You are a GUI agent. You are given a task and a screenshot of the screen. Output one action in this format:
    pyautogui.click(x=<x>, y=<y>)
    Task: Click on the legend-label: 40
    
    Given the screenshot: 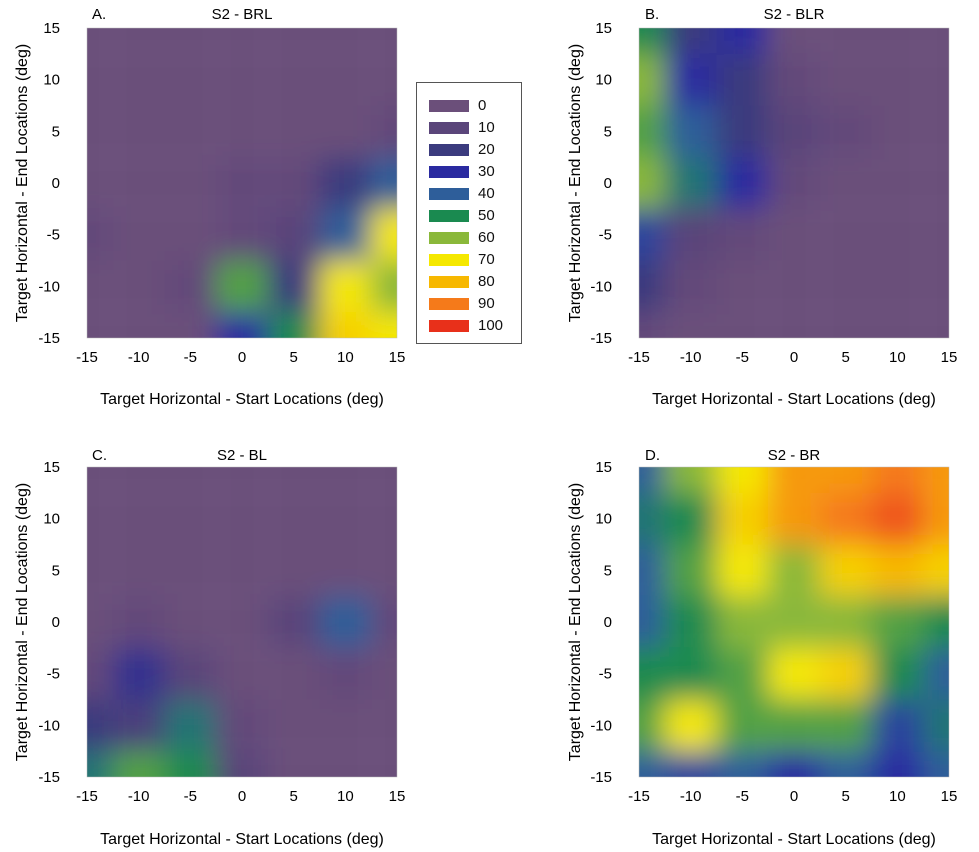 What is the action you would take?
    pyautogui.click(x=486, y=193)
    